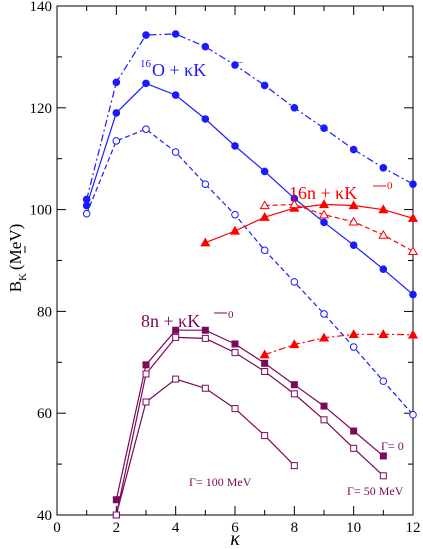 The height and width of the screenshot is (549, 423). Describe the element at coordinates (44, 312) in the screenshot. I see `y-tick-label: 80` at that location.